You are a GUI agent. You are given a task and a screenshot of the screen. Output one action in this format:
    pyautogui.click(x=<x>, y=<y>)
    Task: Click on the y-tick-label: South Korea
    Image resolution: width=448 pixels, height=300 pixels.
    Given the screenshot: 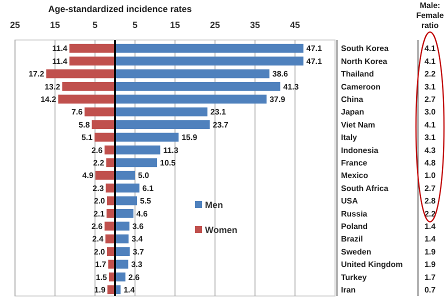 What is the action you would take?
    pyautogui.click(x=365, y=49)
    